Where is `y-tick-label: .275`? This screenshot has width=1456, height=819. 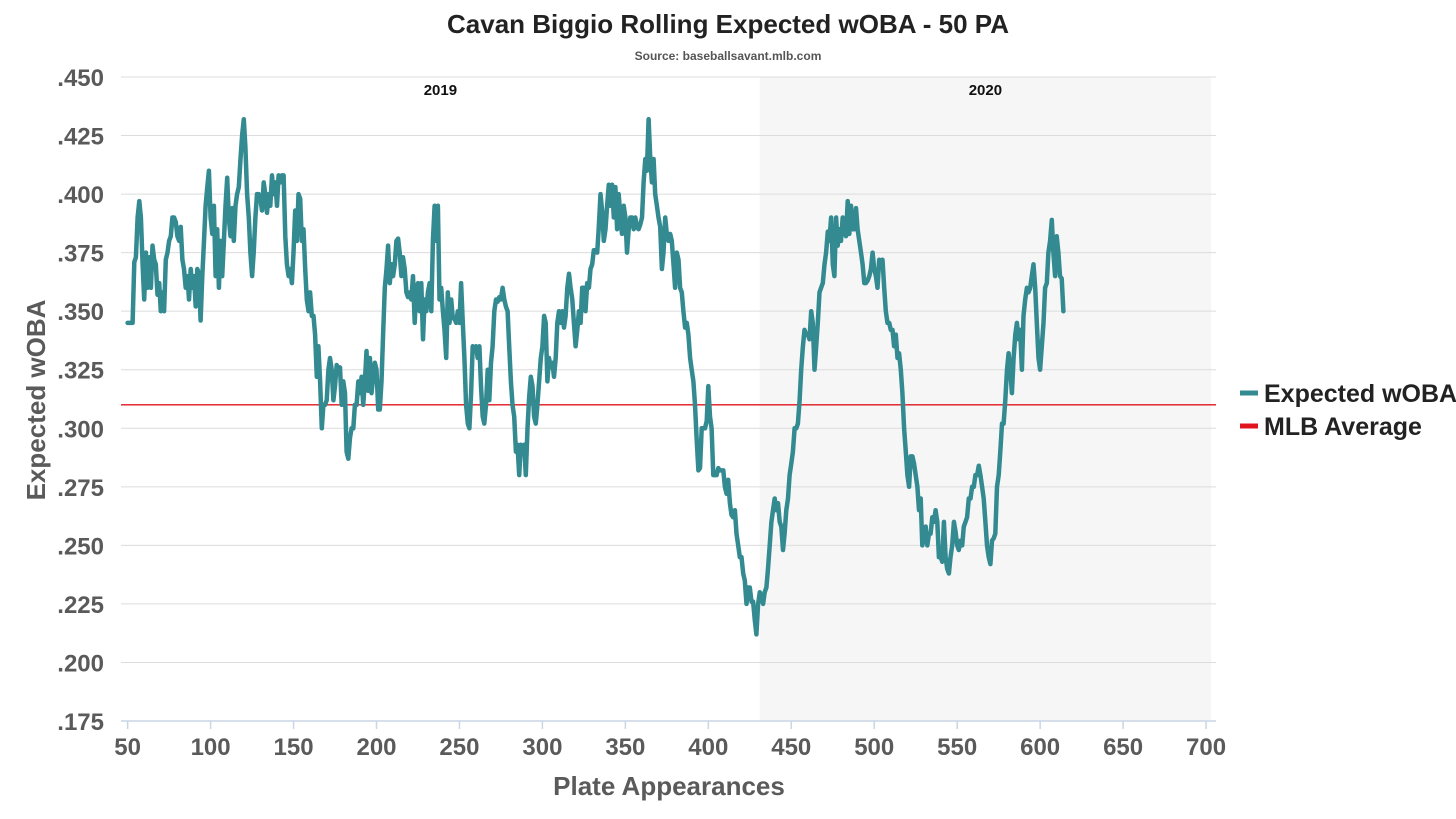 y-tick-label: .275 is located at coordinates (80, 488).